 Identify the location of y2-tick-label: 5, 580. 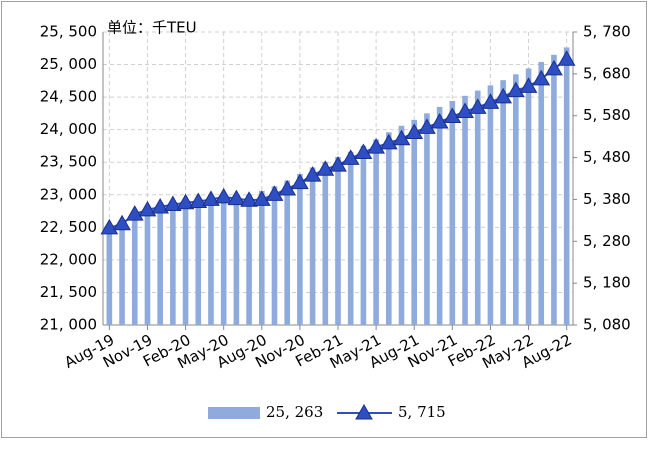
(607, 115).